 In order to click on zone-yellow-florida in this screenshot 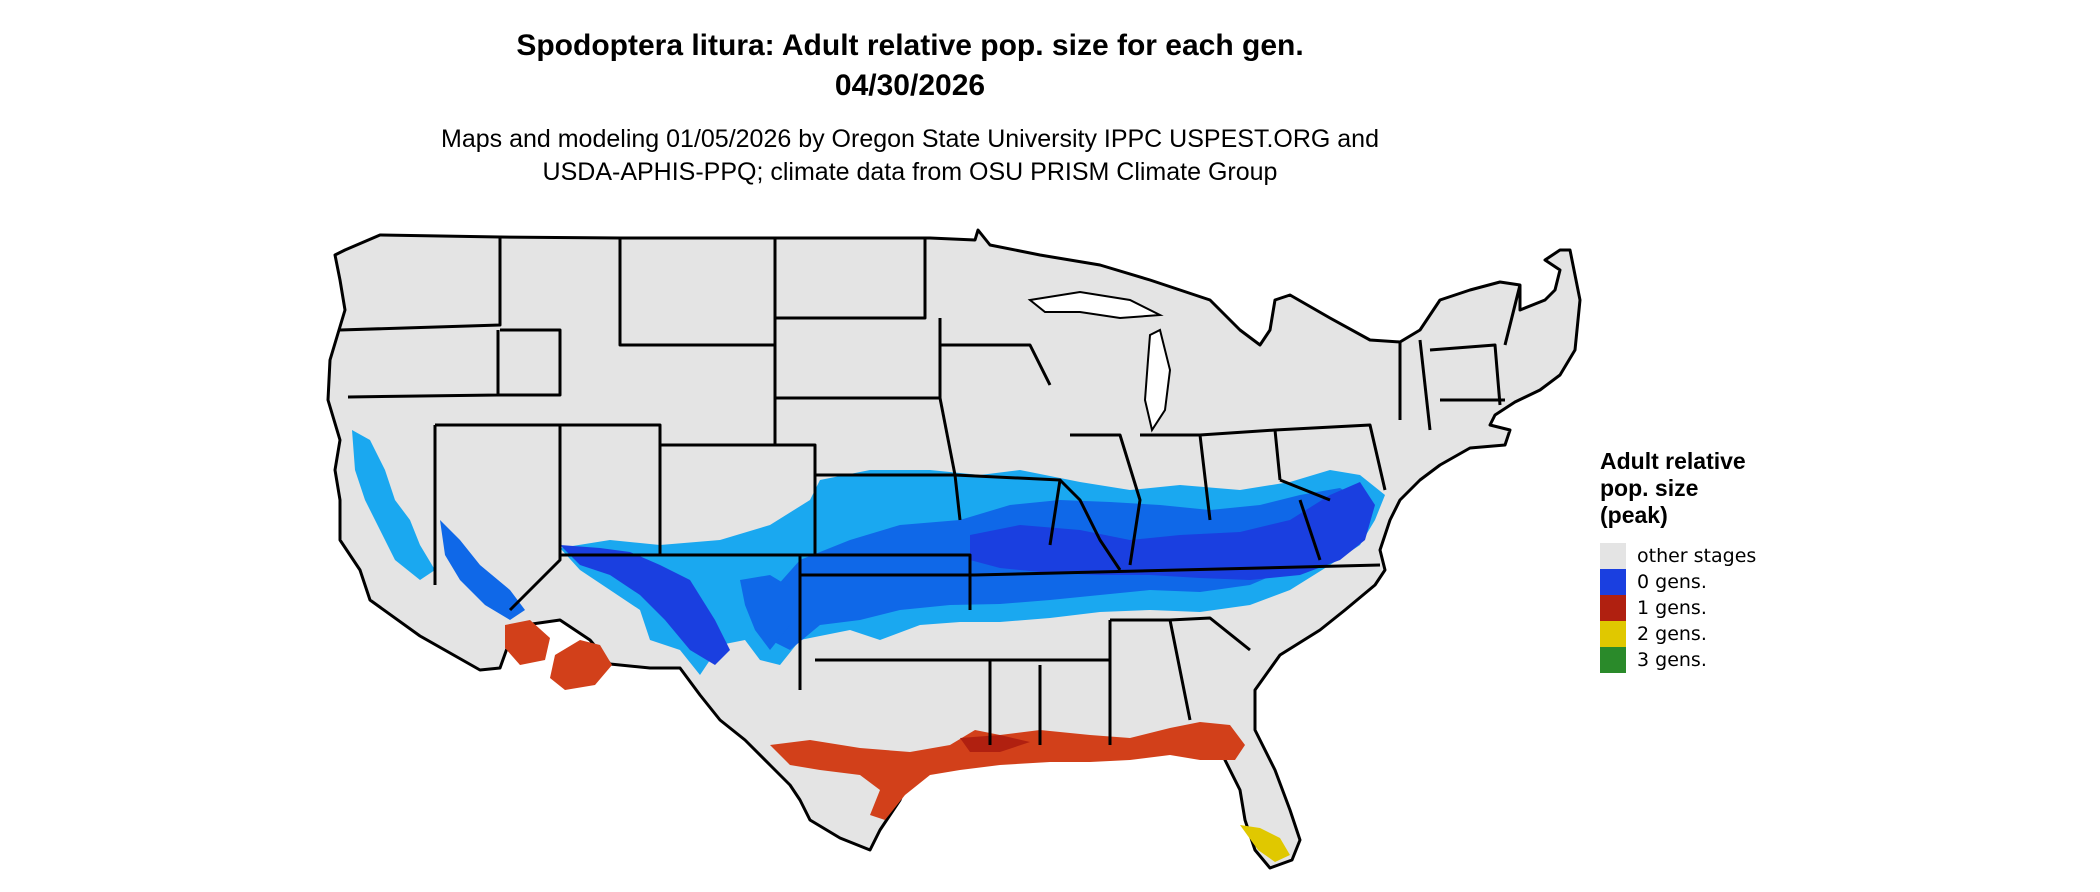, I will do `click(1265, 843)`.